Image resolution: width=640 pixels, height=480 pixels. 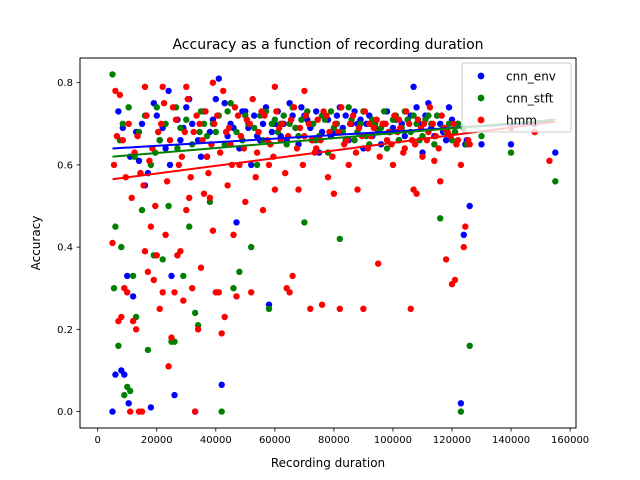 What do you see at coordinates (65, 83) in the screenshot?
I see `y-tick-label: 0.8` at bounding box center [65, 83].